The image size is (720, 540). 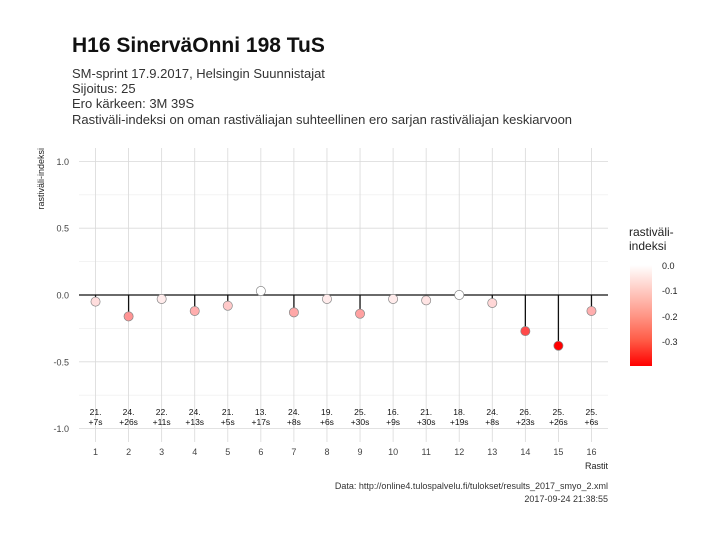 I want to click on x-tick-label: 14, so click(x=525, y=452).